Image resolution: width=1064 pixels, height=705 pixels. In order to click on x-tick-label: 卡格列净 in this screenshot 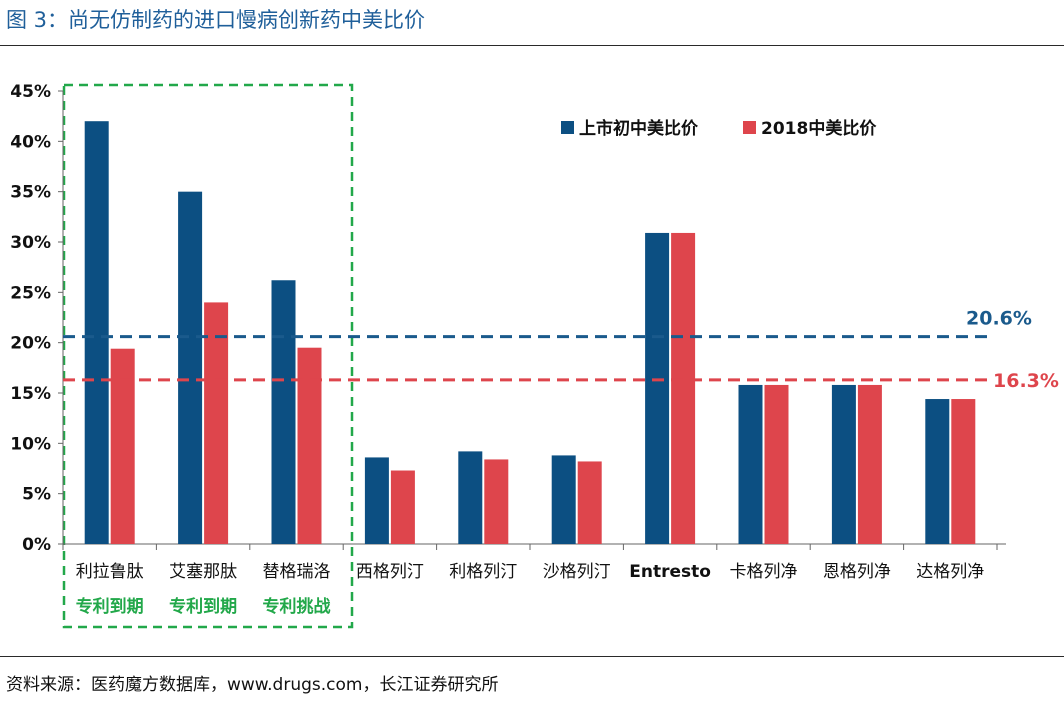, I will do `click(764, 572)`.